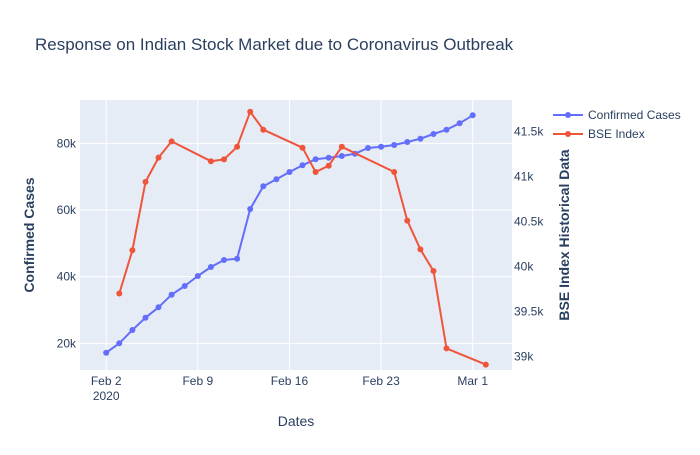 This screenshot has height=455, width=700. What do you see at coordinates (381, 381) in the screenshot?
I see `x-tick-label: Feb 23` at bounding box center [381, 381].